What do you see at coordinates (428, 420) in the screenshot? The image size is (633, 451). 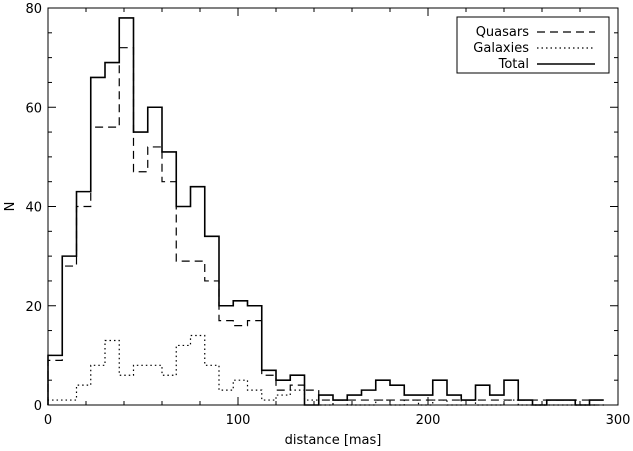 I see `x-tick-label: 200` at bounding box center [428, 420].